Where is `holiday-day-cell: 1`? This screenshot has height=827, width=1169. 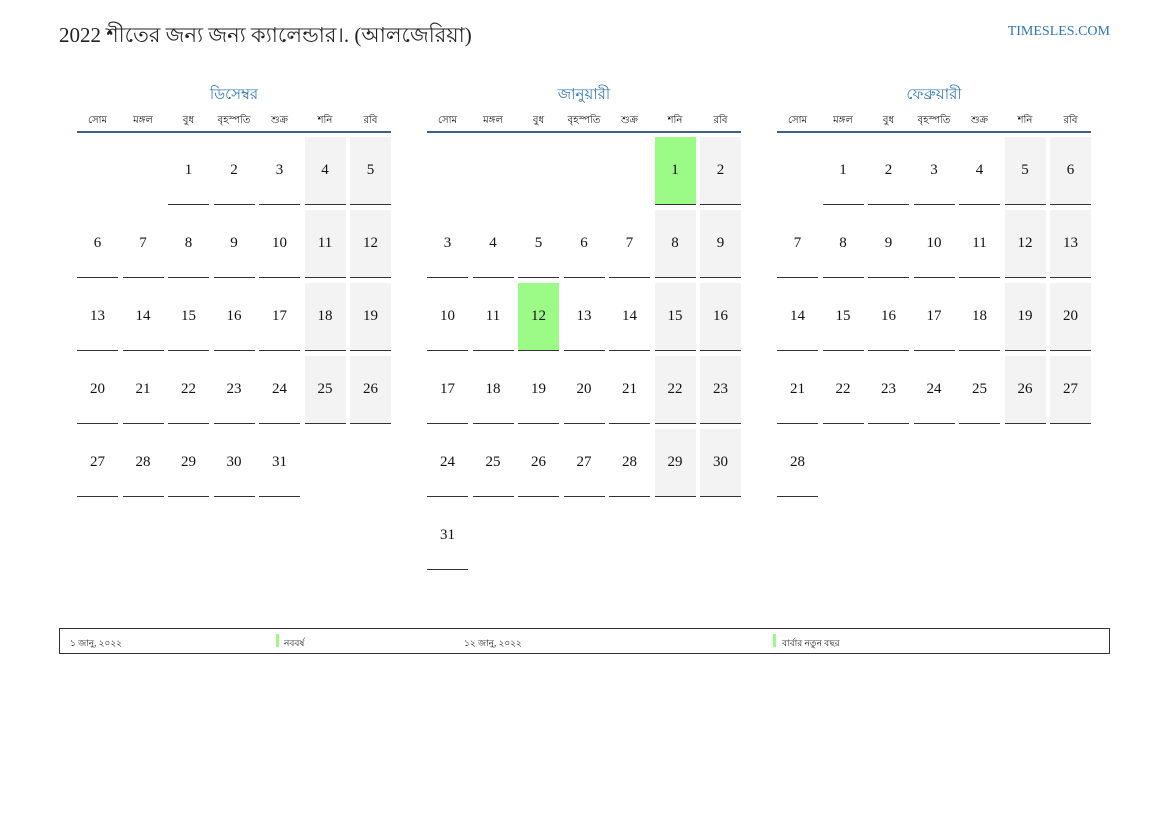 holiday-day-cell: 1 is located at coordinates (675, 171).